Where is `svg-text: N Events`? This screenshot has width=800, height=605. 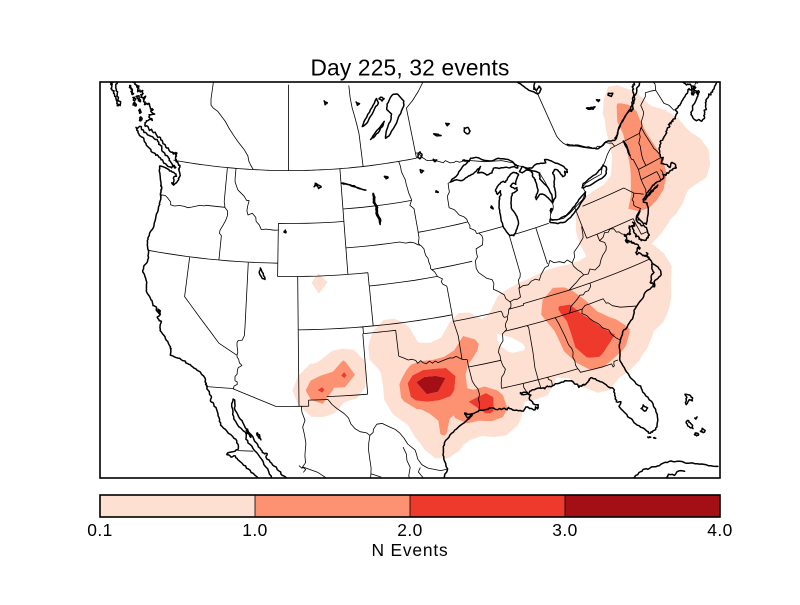
svg-text: N Events is located at coordinates (410, 550).